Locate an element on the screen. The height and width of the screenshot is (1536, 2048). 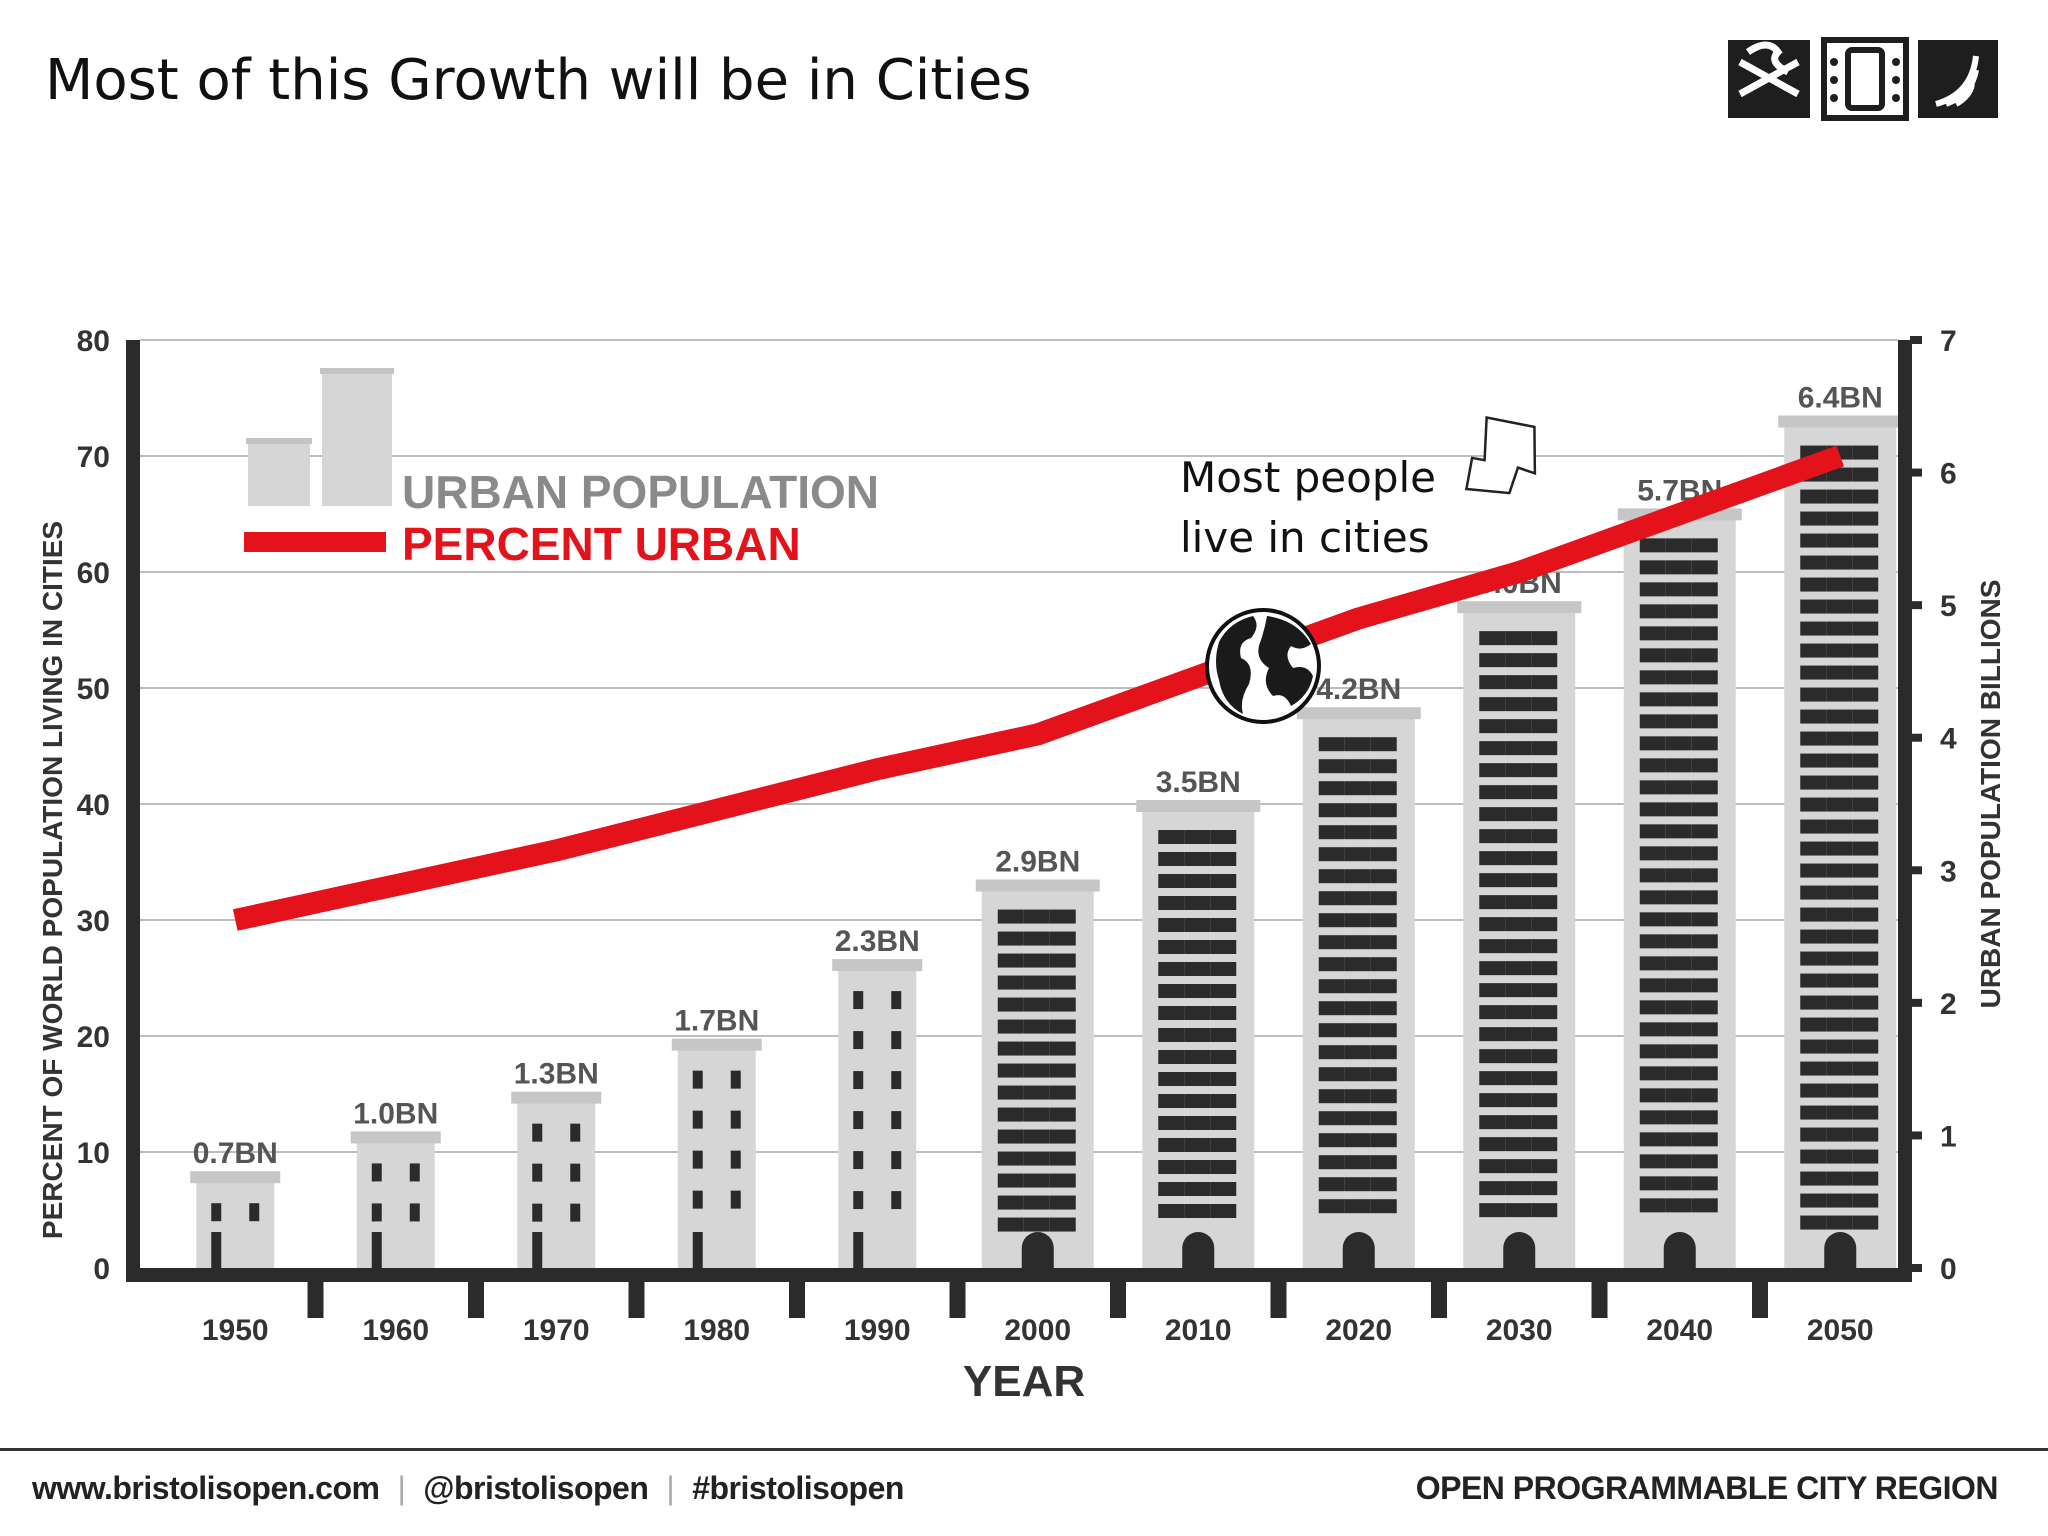
bar-data-label: 3.5BN is located at coordinates (1198, 782).